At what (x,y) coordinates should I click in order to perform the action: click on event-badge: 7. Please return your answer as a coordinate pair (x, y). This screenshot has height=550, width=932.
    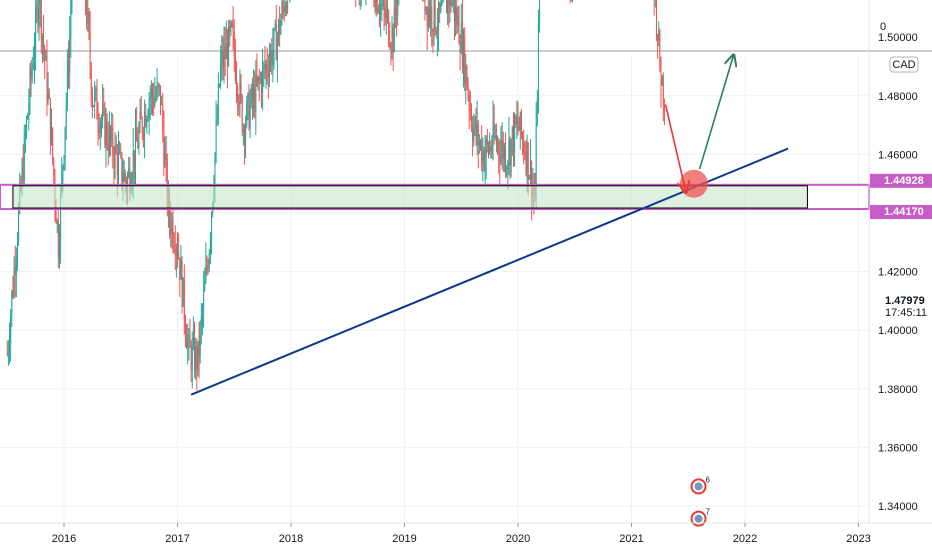
    Looking at the image, I should click on (700, 517).